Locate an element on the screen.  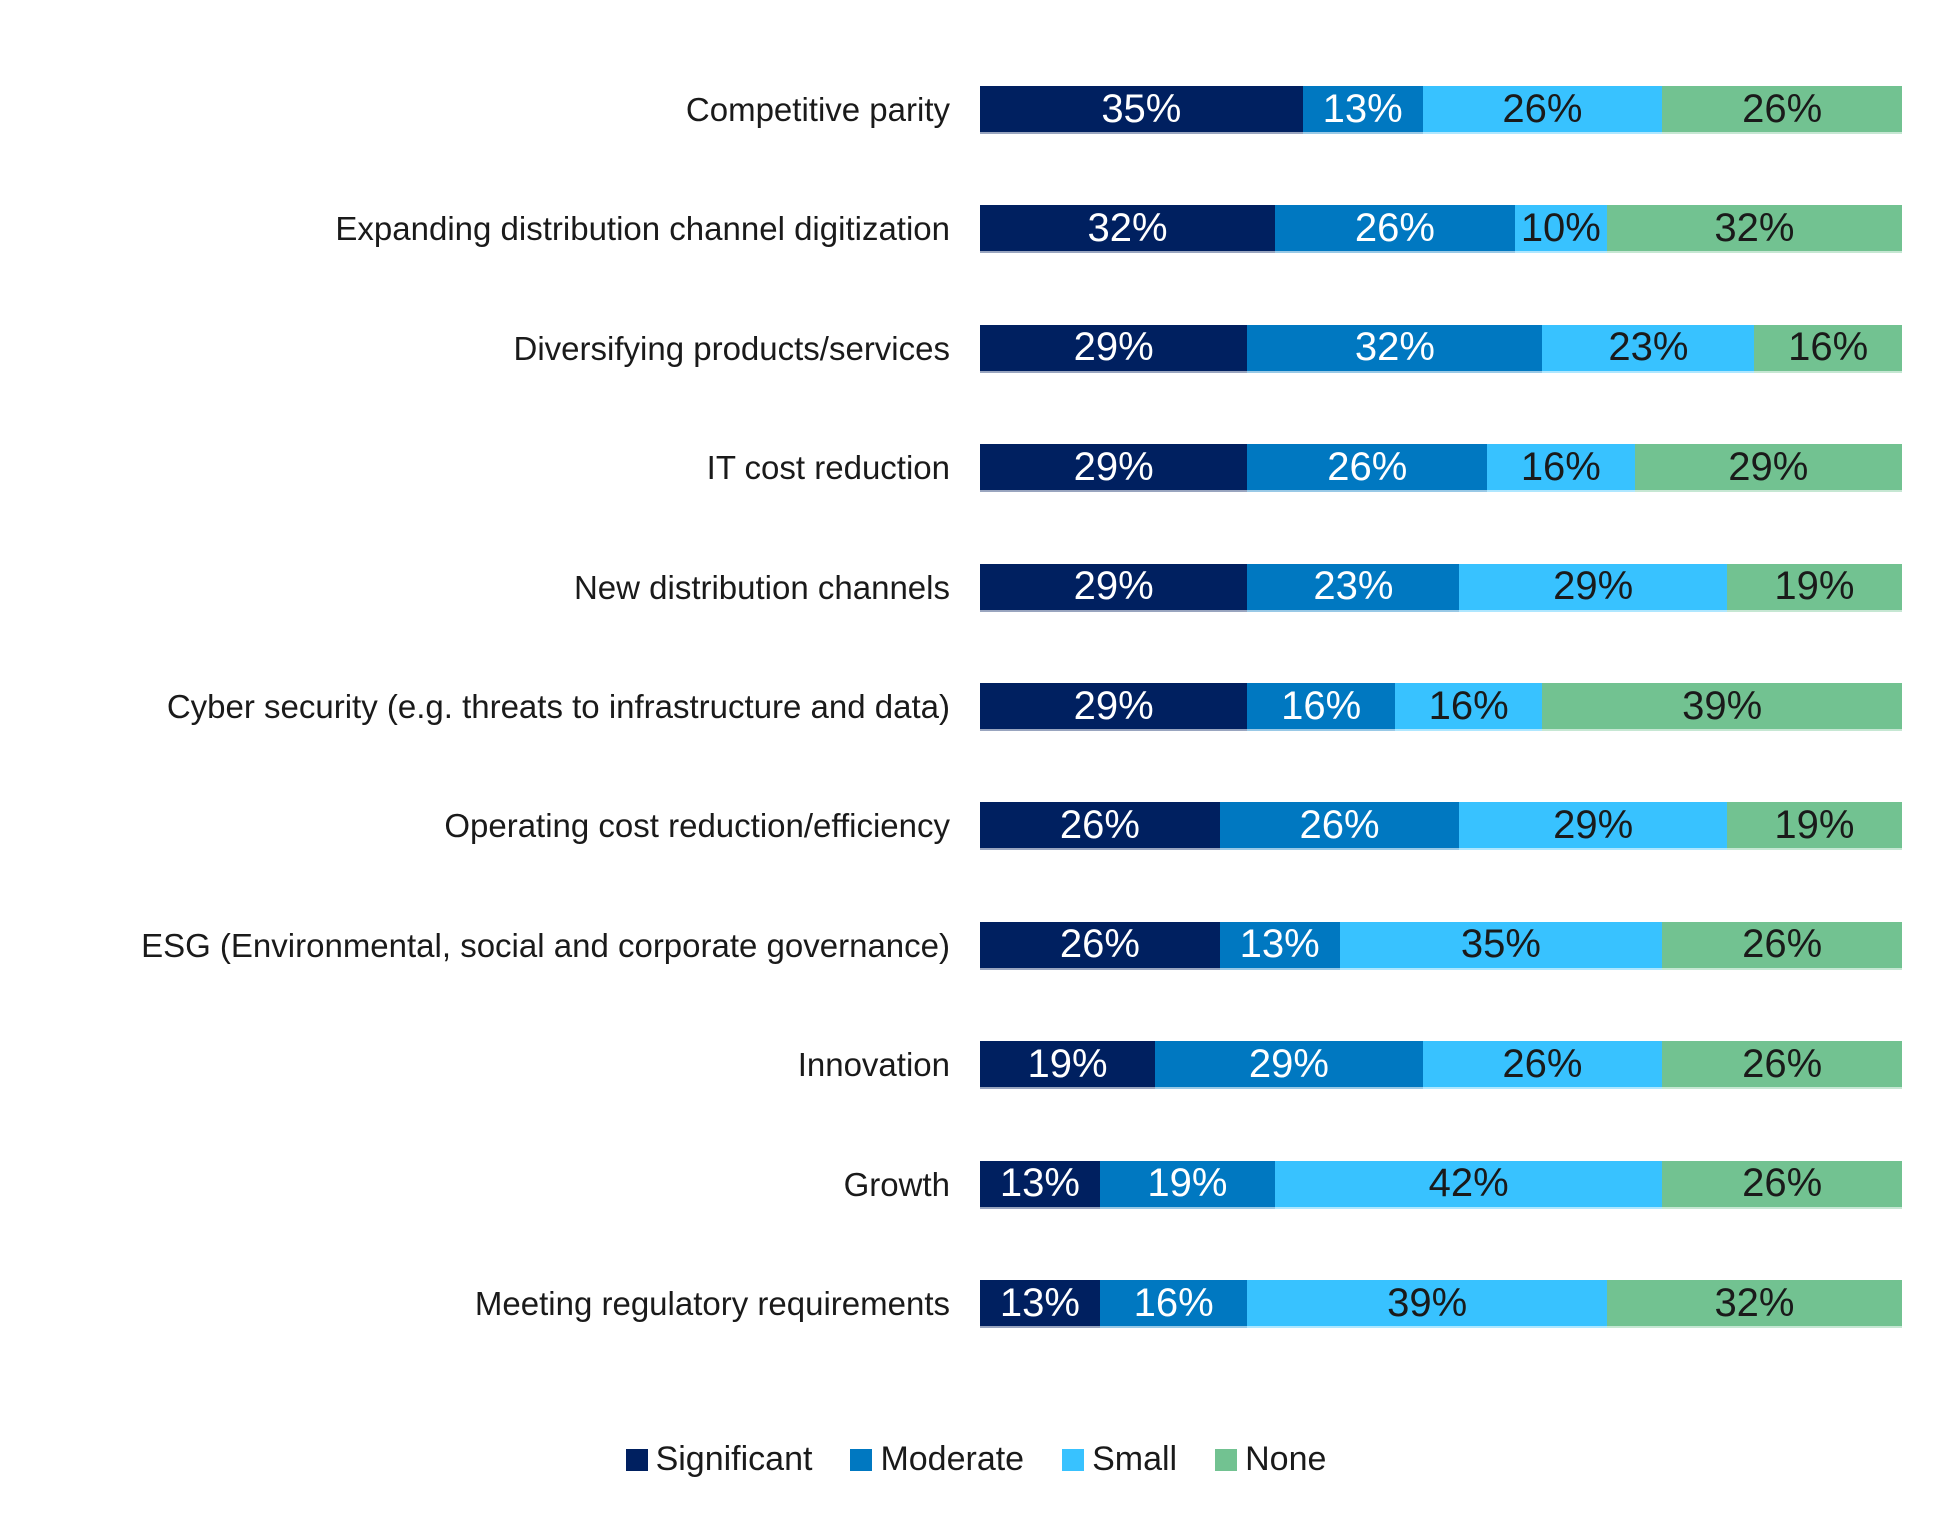
bar-segment-none: 39% is located at coordinates (1722, 707).